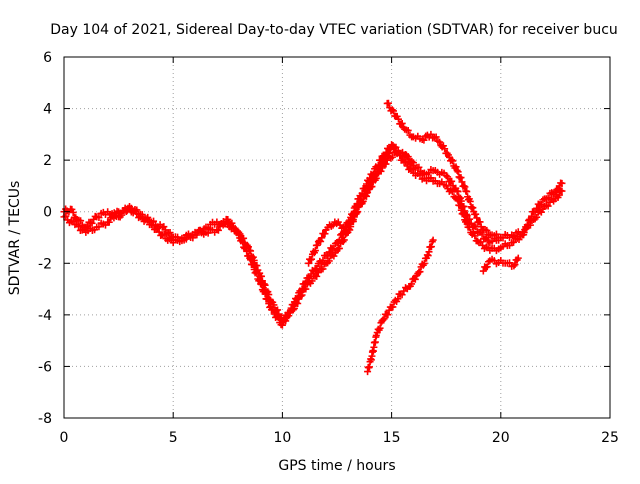  What do you see at coordinates (282, 438) in the screenshot?
I see `x-tick-label: 10` at bounding box center [282, 438].